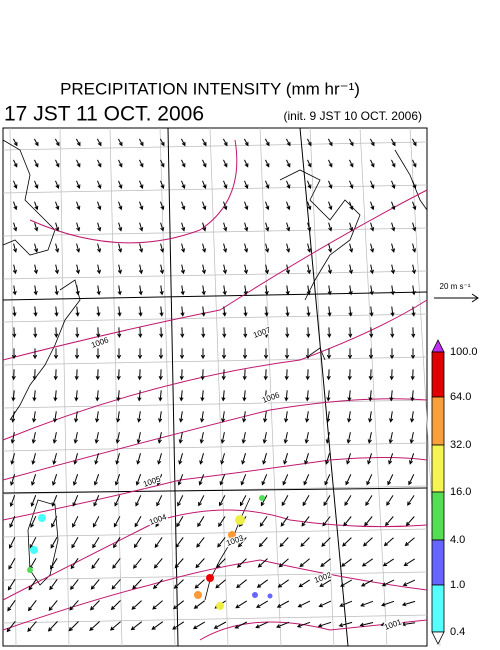  What do you see at coordinates (438, 516) in the screenshot?
I see `color-segment` at bounding box center [438, 516].